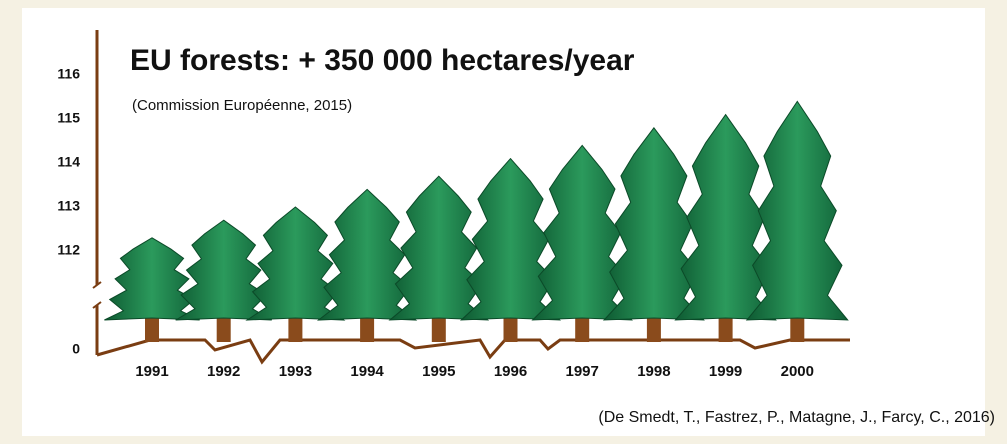 Image resolution: width=1007 pixels, height=444 pixels. What do you see at coordinates (797, 371) in the screenshot?
I see `x-tick-label: 2000` at bounding box center [797, 371].